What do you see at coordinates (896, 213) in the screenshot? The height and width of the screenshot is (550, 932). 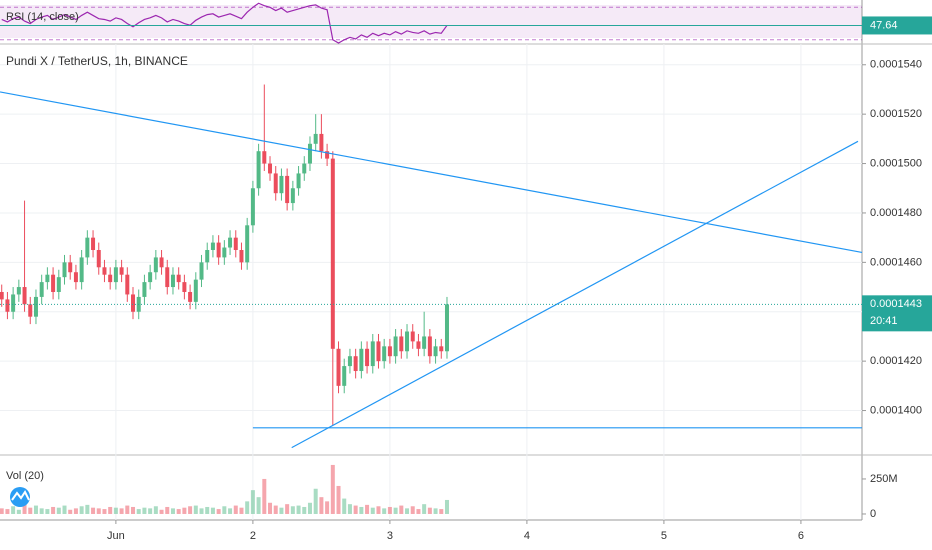 I see `y-tick-label: 0.0001480` at bounding box center [896, 213].